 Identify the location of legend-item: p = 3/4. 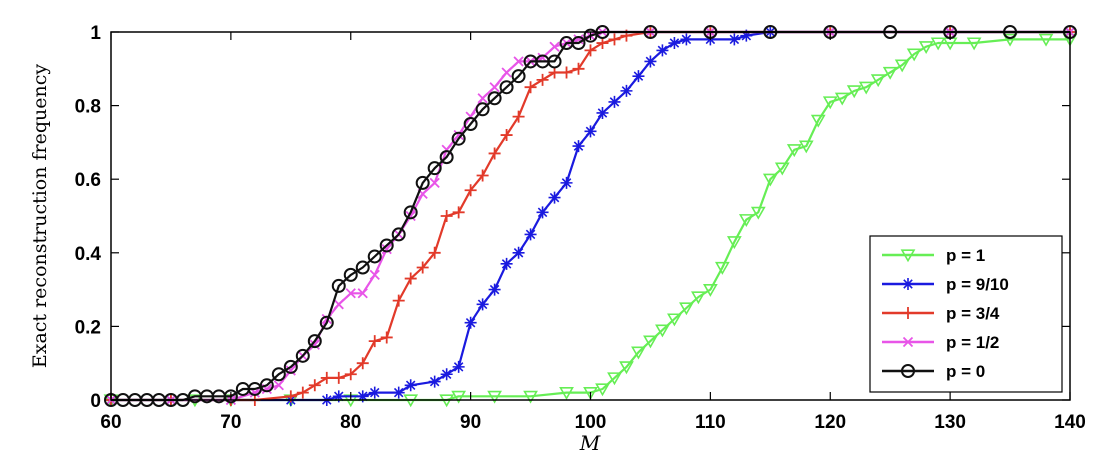
(941, 313).